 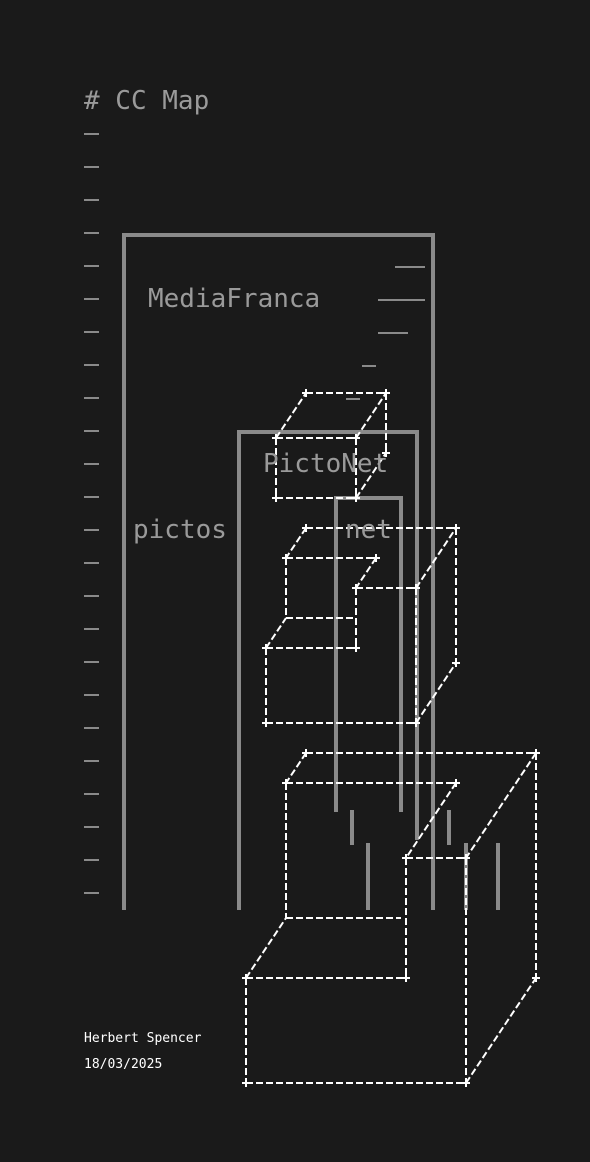 I want to click on pictonet-frame, so click(x=328, y=670).